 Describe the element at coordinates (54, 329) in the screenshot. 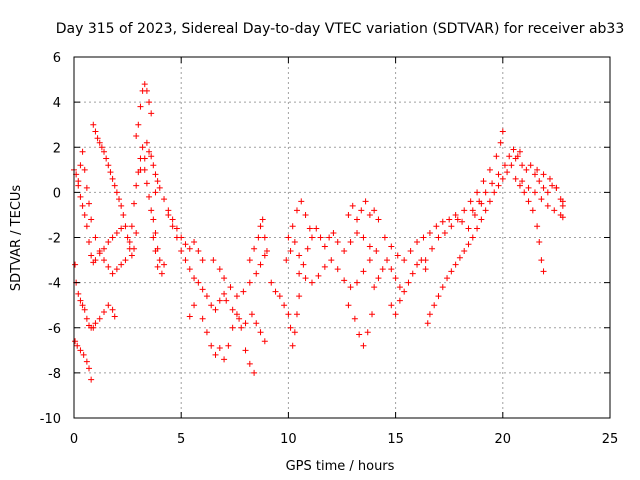

I see `y-tick-label: -6` at that location.